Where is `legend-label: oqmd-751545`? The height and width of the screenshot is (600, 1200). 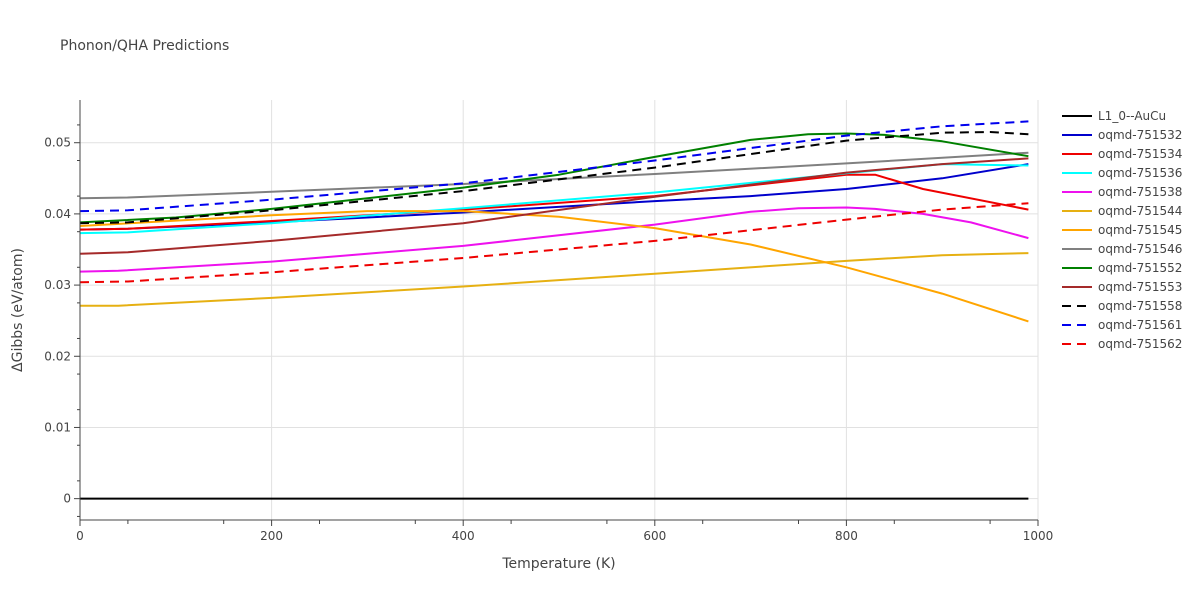 legend-label: oqmd-751545 is located at coordinates (1140, 230).